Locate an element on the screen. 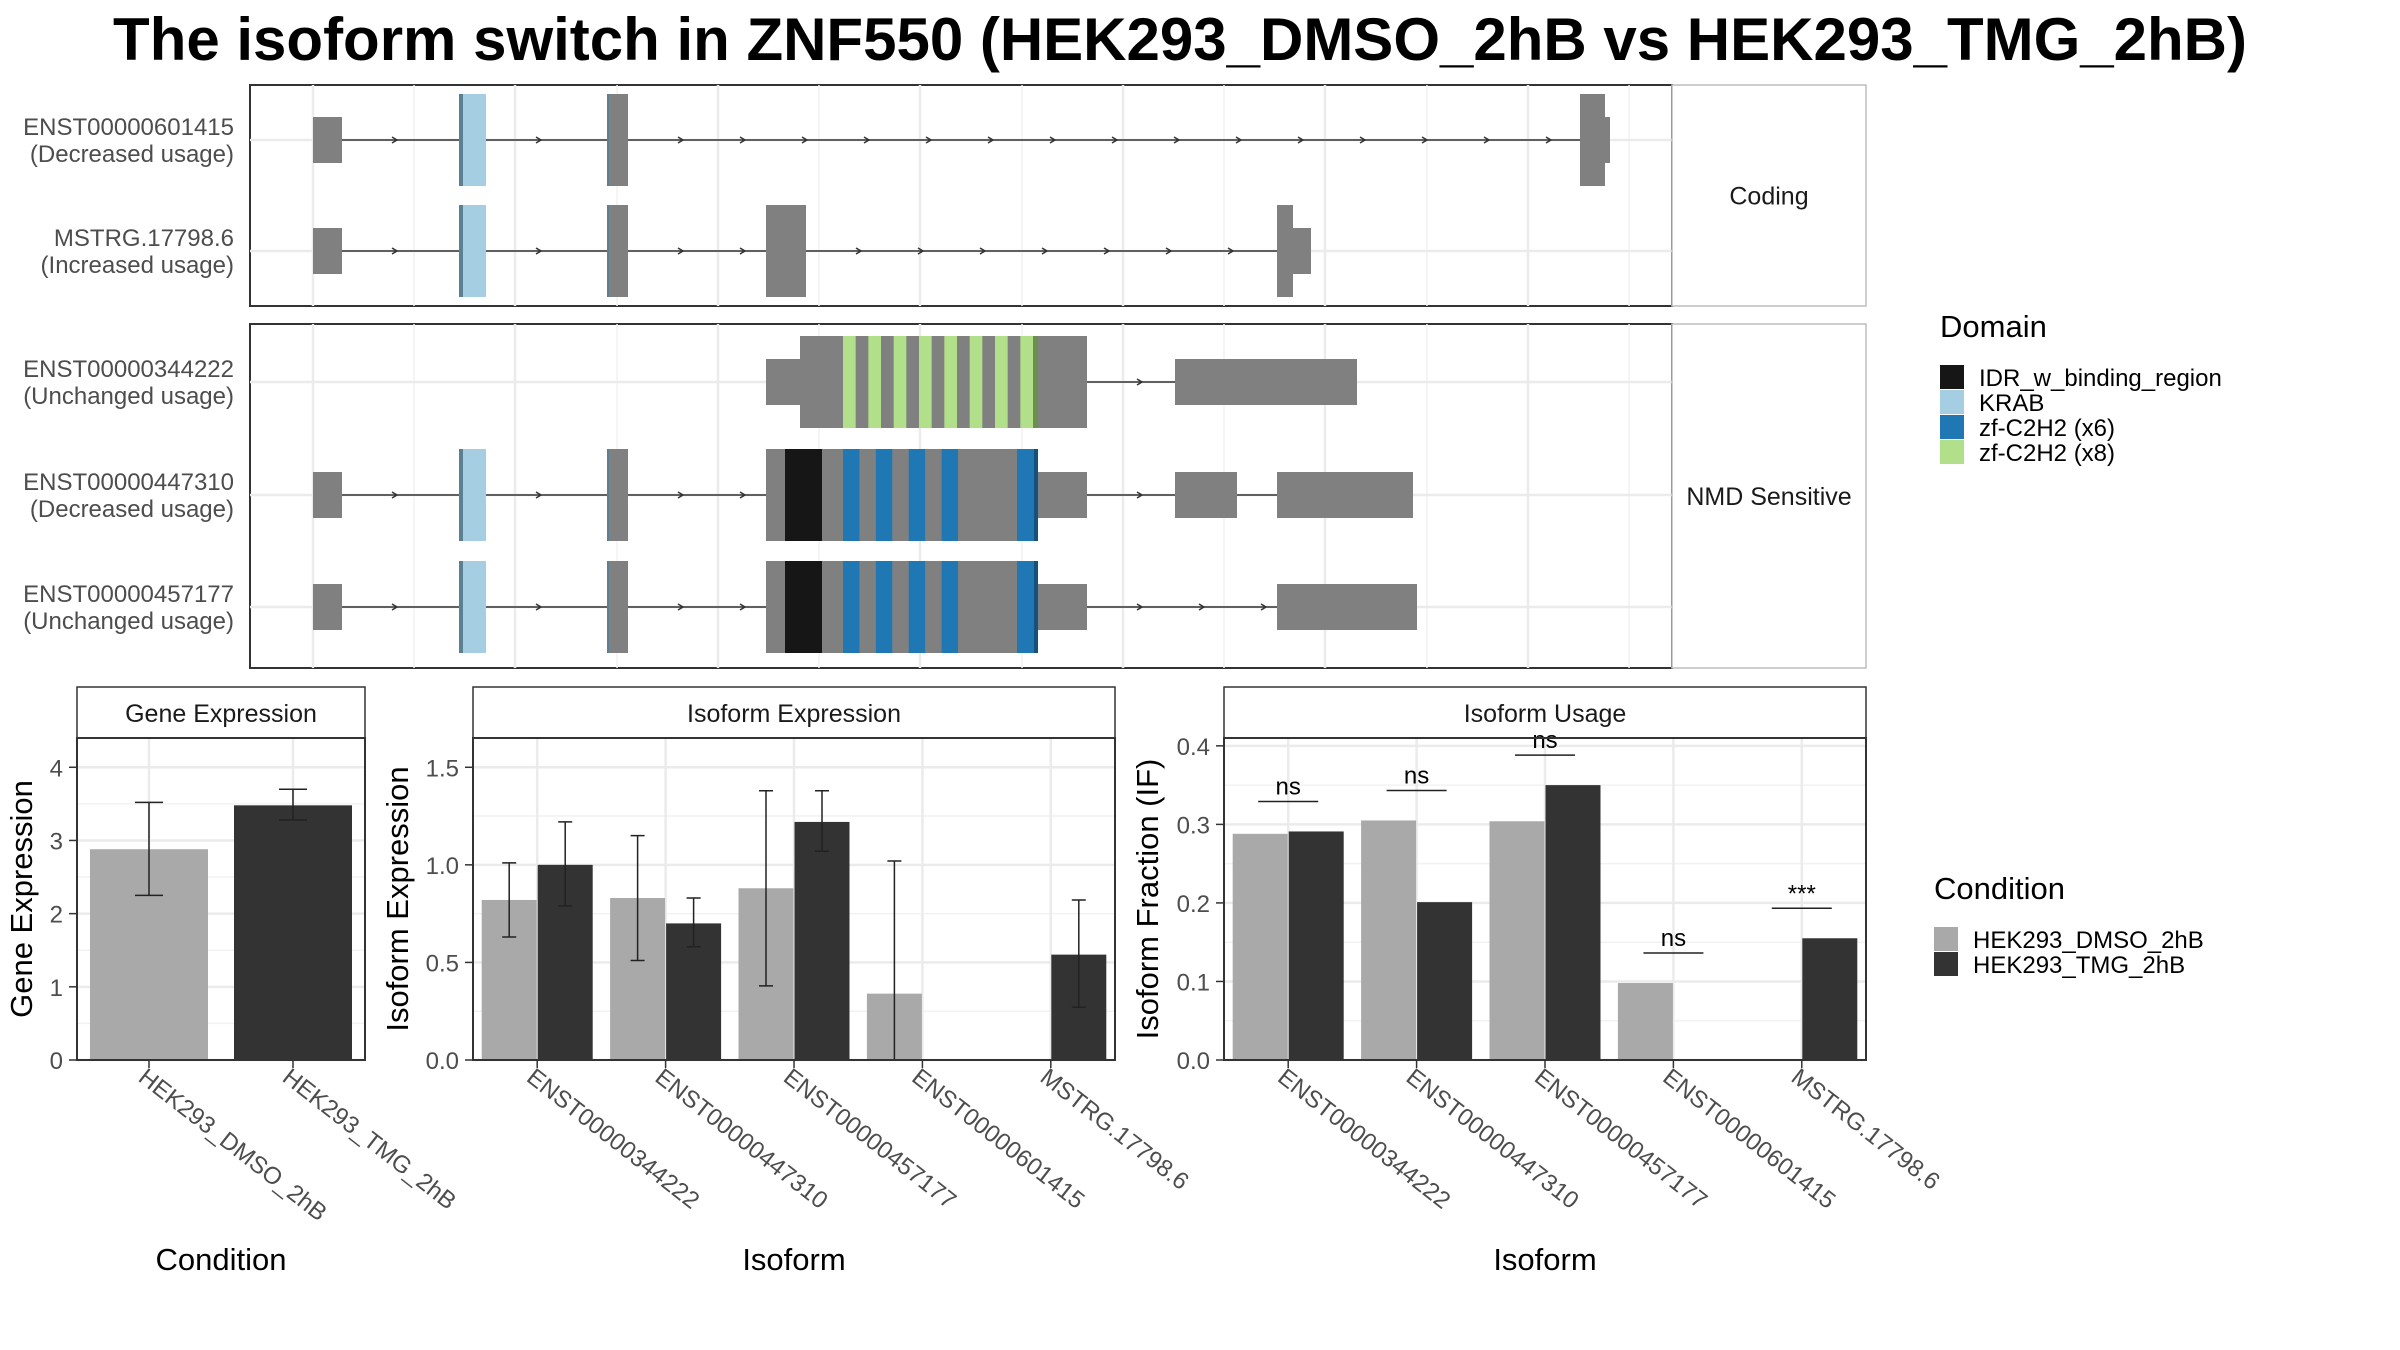 The image size is (2400, 1350). y-tick-label: 1 is located at coordinates (56, 988).